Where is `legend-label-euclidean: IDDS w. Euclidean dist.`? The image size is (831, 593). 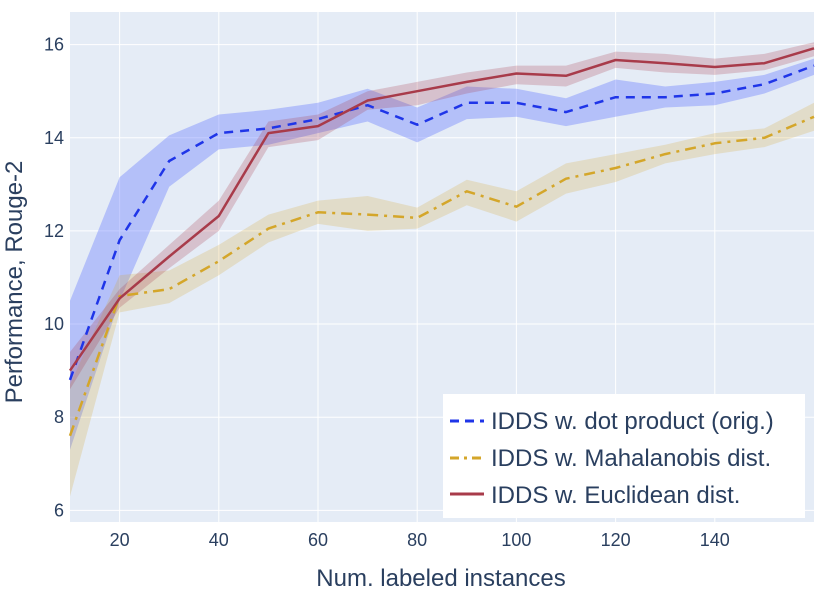
legend-label-euclidean: IDDS w. Euclidean dist. is located at coordinates (615, 495).